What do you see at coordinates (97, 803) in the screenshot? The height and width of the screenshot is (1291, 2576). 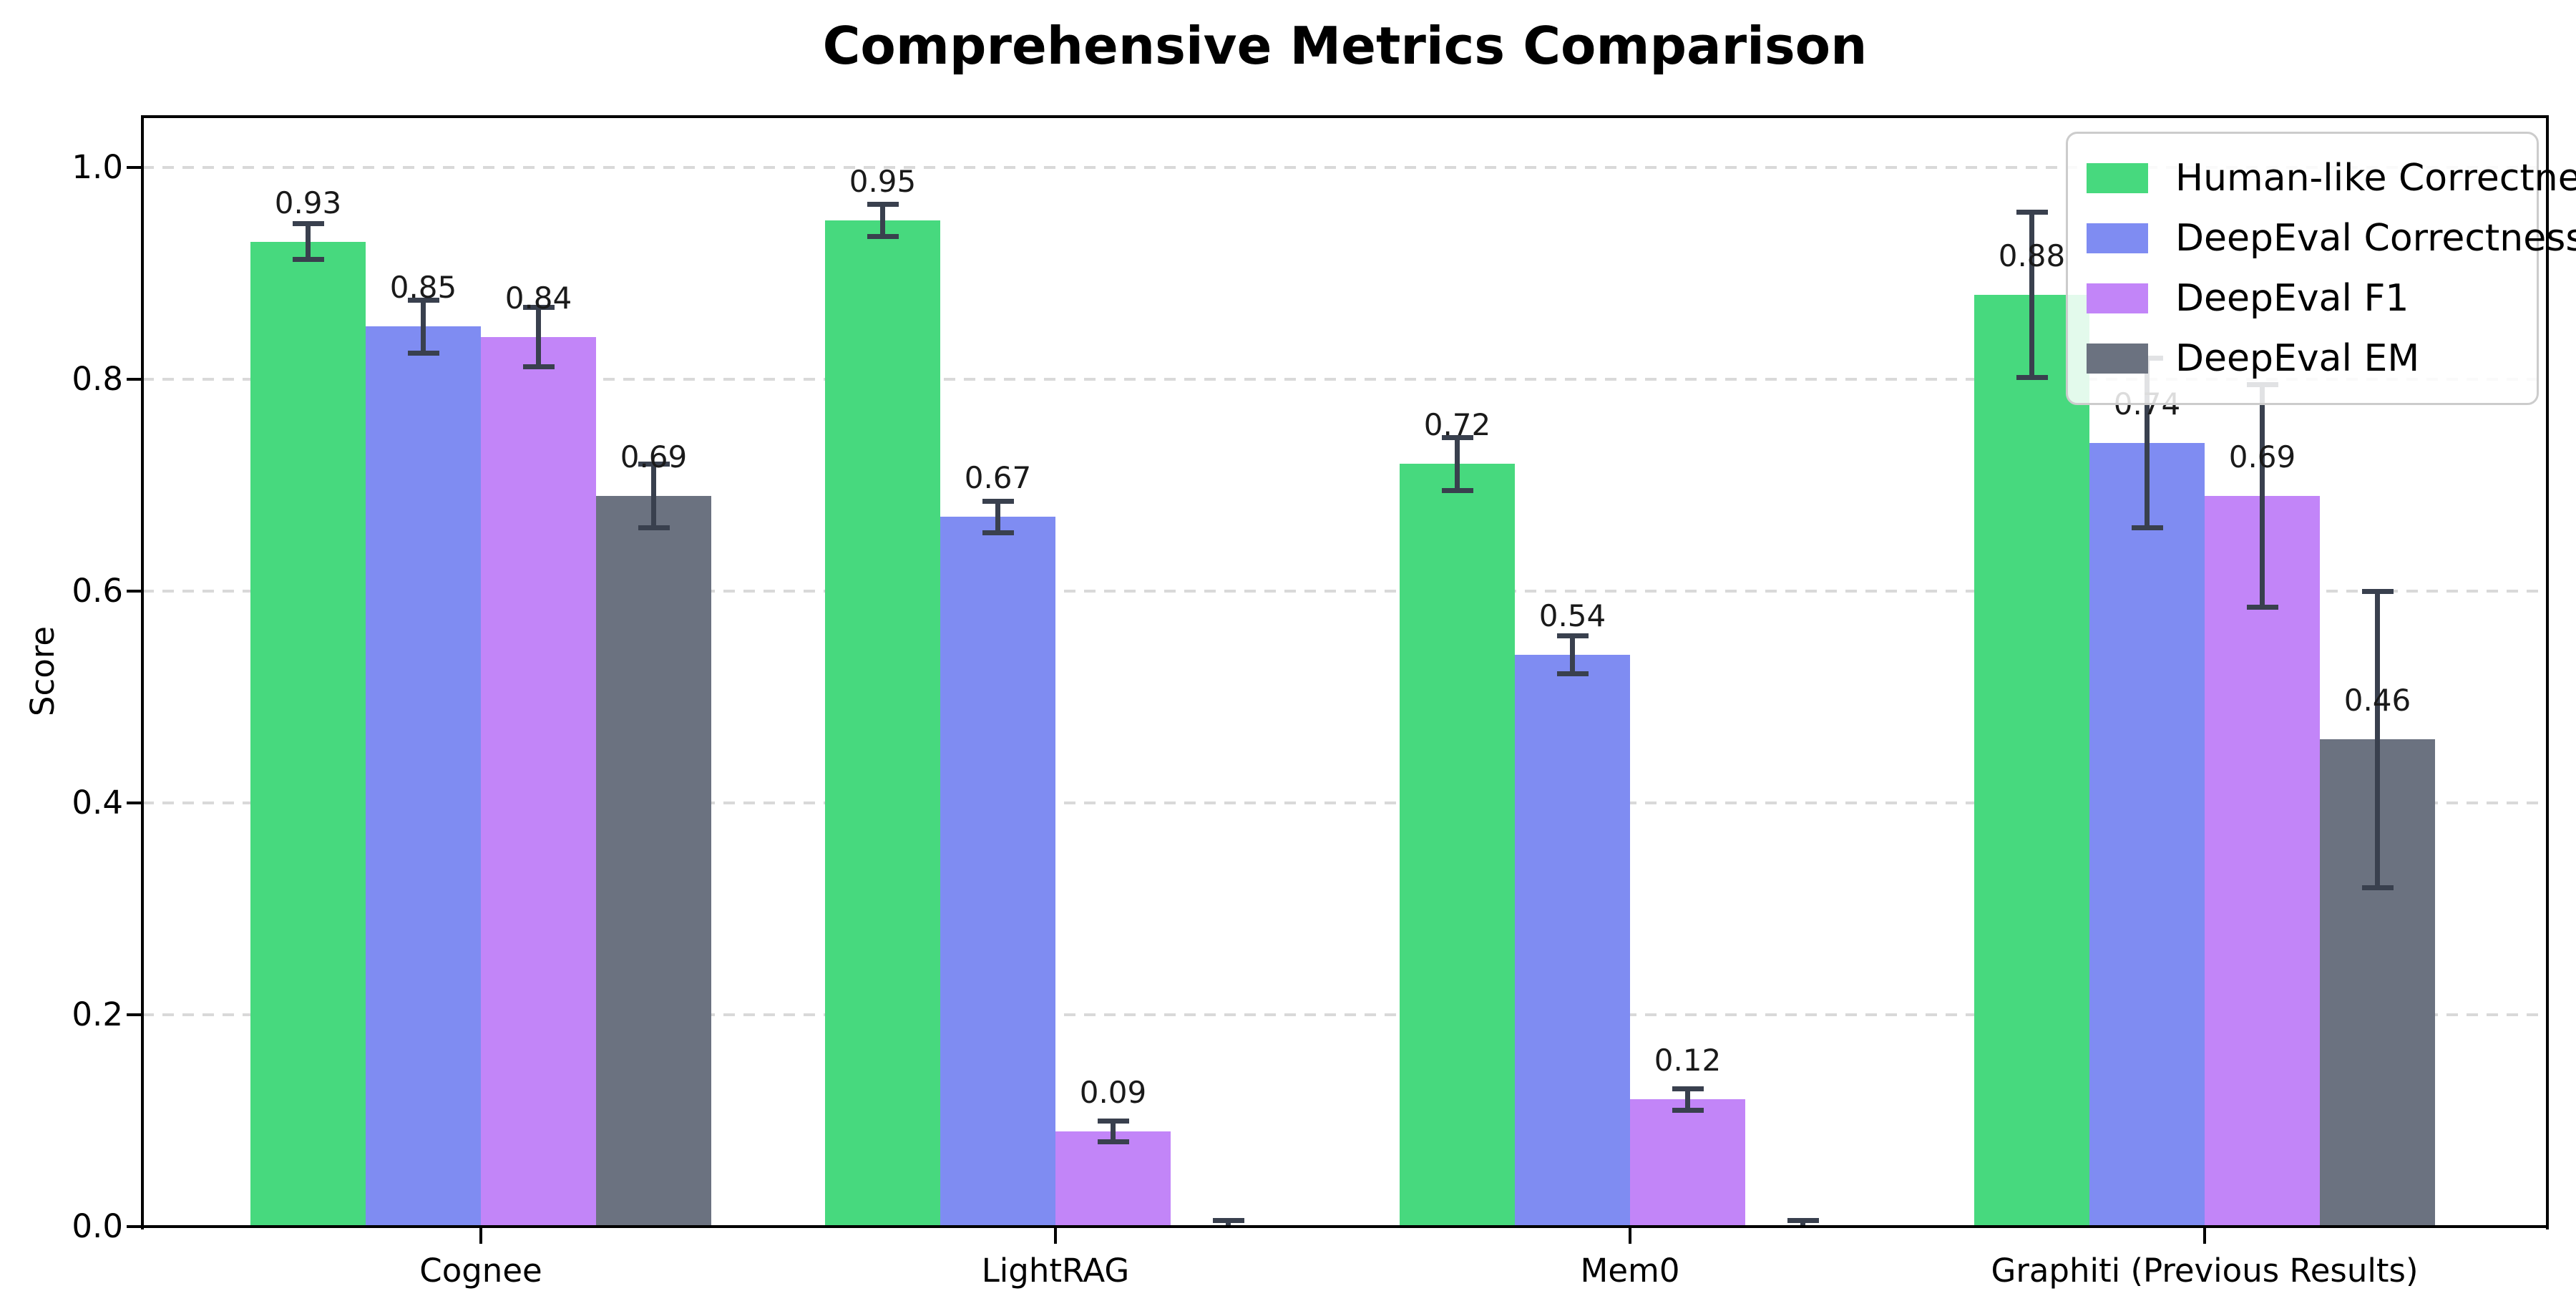 I see `y-tick-label: 0.4` at bounding box center [97, 803].